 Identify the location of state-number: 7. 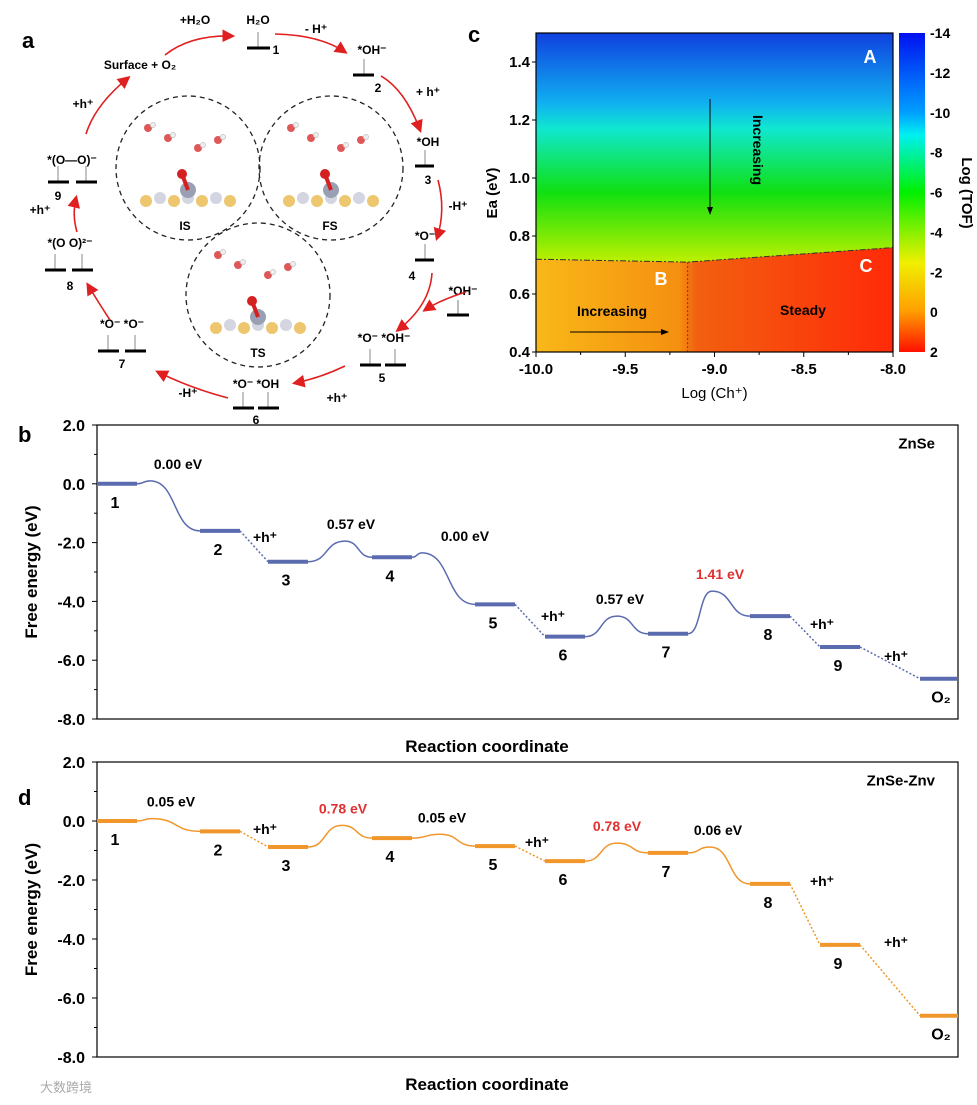
(122, 364).